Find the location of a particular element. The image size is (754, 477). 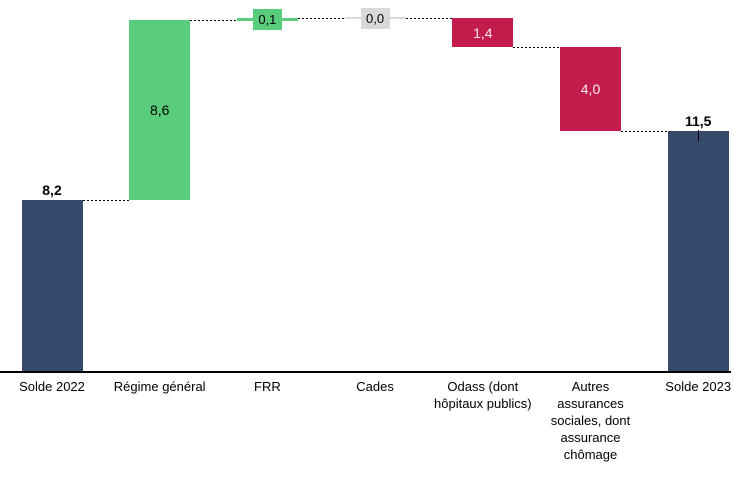

bar-solde-2023 is located at coordinates (698, 251).